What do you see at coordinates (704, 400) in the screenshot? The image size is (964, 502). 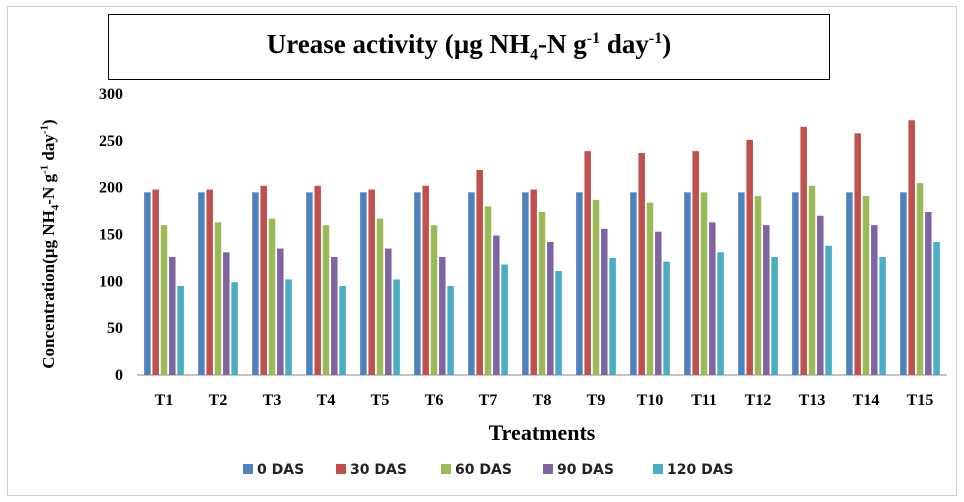 I see `x-tick-label: T11` at bounding box center [704, 400].